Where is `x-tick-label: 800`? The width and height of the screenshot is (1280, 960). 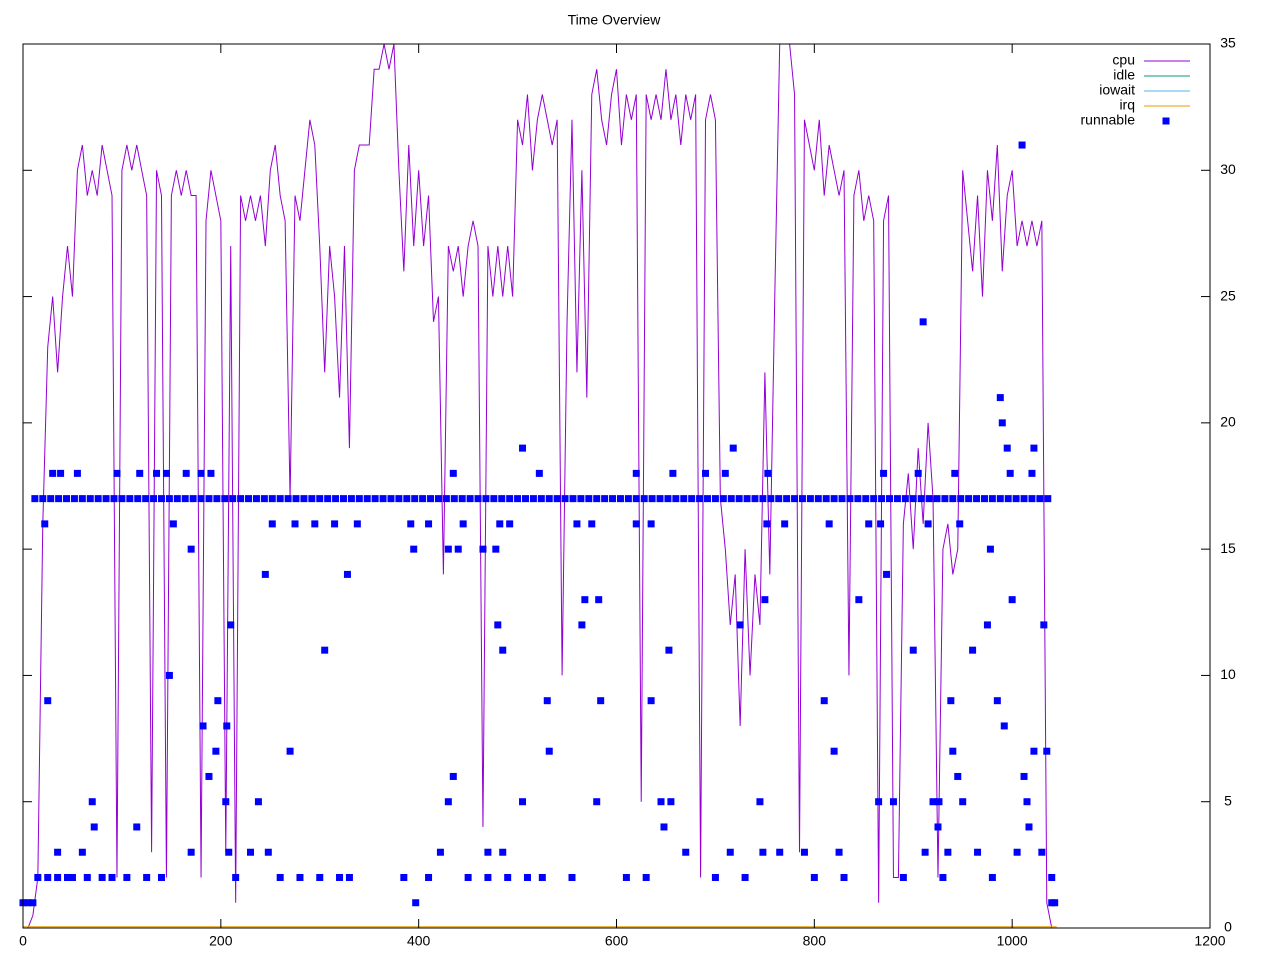 x-tick-label: 800 is located at coordinates (815, 941).